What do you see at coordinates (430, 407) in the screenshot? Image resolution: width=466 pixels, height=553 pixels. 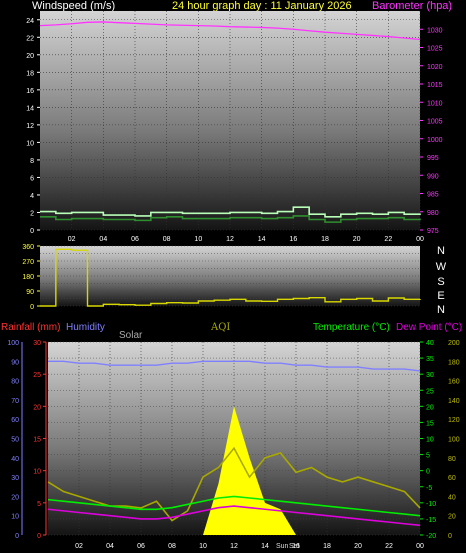 I see `temperature-tick-label: 20` at bounding box center [430, 407].